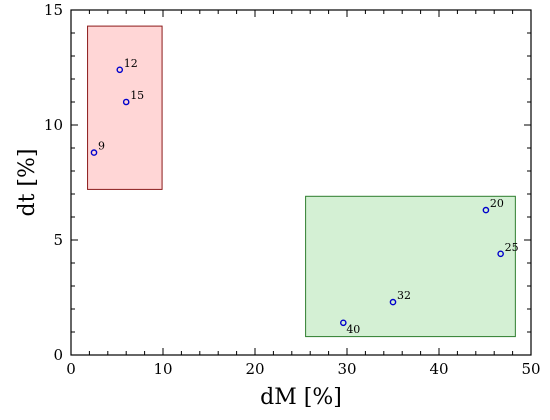 The image size is (550, 420). What do you see at coordinates (404, 295) in the screenshot?
I see `point-label-32: 32` at bounding box center [404, 295].